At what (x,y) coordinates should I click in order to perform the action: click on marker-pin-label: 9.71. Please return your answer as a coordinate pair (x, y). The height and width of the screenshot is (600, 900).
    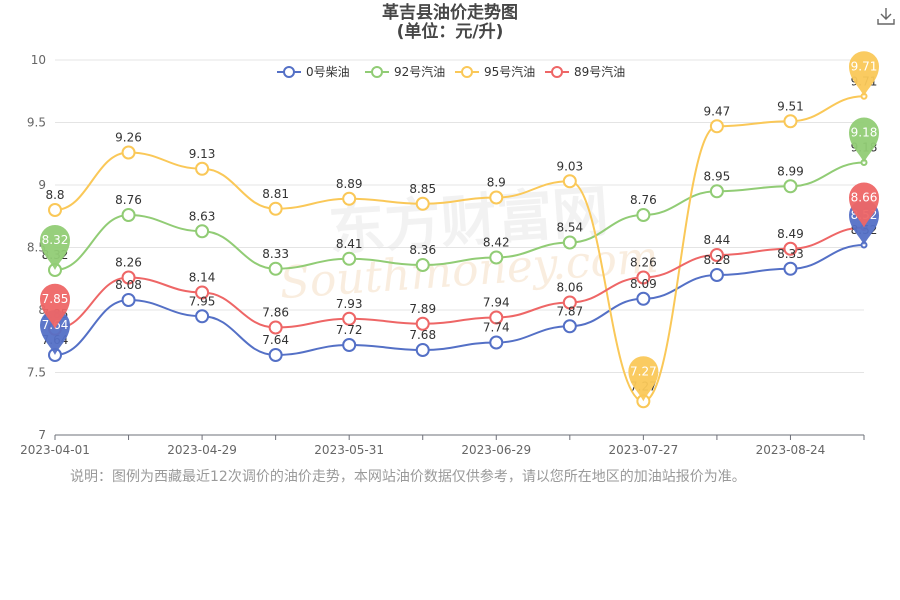
    Looking at the image, I should click on (864, 66).